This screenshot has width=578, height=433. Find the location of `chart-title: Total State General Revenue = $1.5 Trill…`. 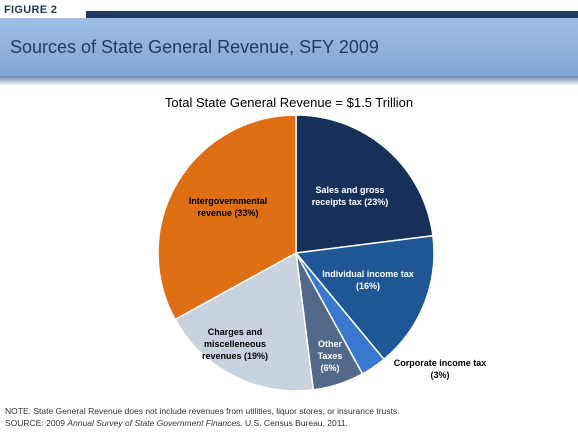

chart-title: Total State General Revenue = $1.5 Trill… is located at coordinates (289, 102).